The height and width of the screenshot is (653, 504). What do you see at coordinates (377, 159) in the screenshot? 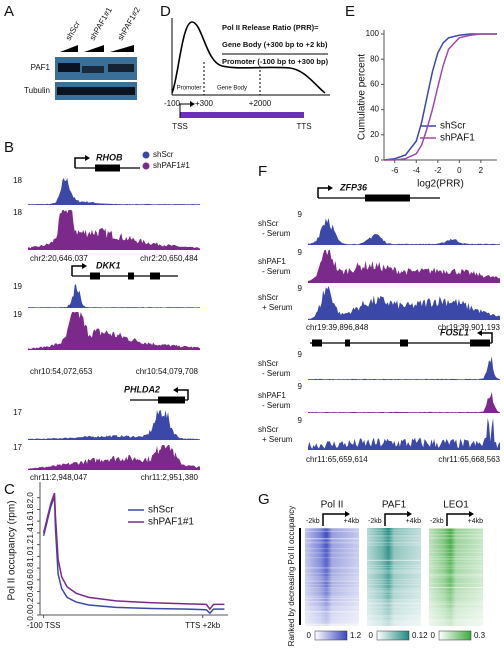
I see `y-tick-label: 0` at bounding box center [377, 159].